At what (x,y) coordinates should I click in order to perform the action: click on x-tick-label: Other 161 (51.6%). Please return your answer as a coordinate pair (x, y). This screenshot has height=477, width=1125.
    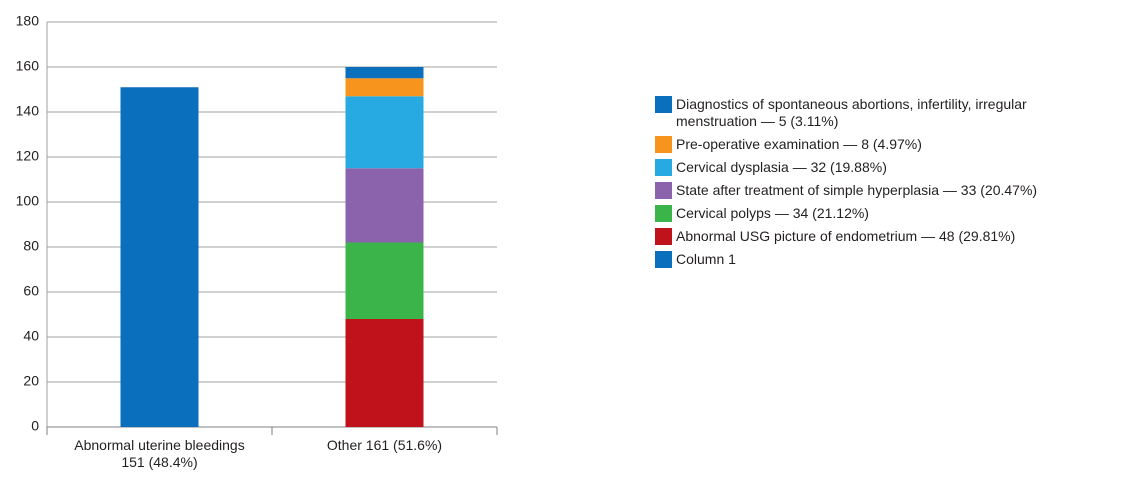
    Looking at the image, I should click on (384, 445).